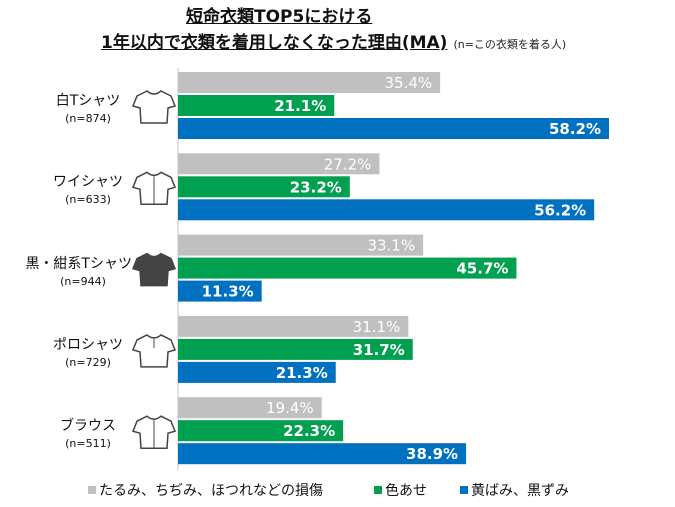 Image resolution: width=675 pixels, height=507 pixels. Describe the element at coordinates (408, 83) in the screenshot. I see `data-label: 35.4%` at that location.